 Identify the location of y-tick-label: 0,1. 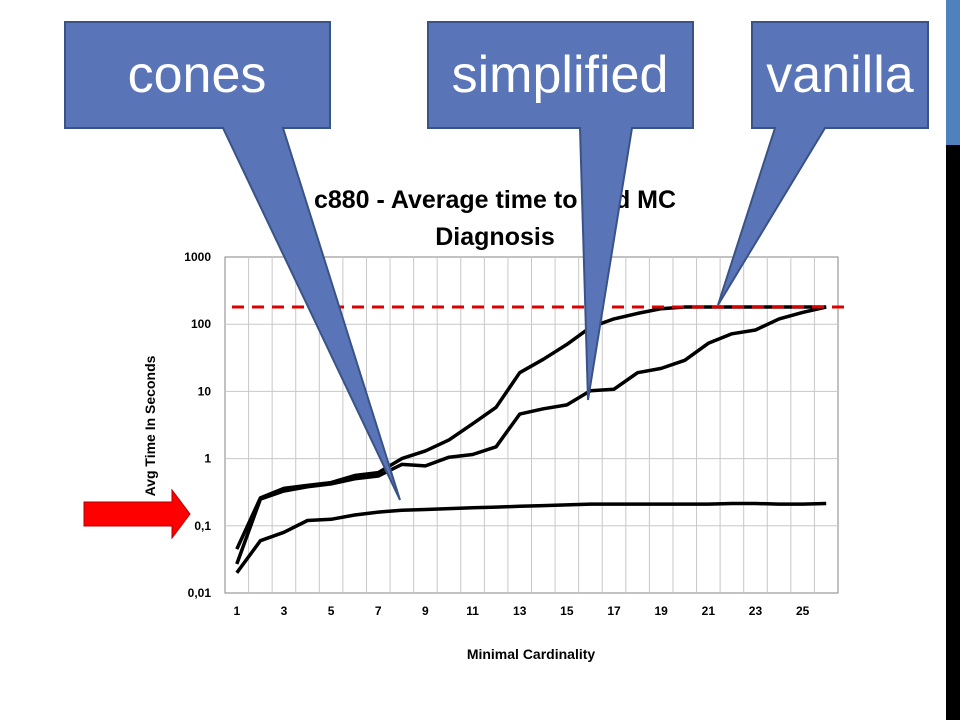
(202, 526).